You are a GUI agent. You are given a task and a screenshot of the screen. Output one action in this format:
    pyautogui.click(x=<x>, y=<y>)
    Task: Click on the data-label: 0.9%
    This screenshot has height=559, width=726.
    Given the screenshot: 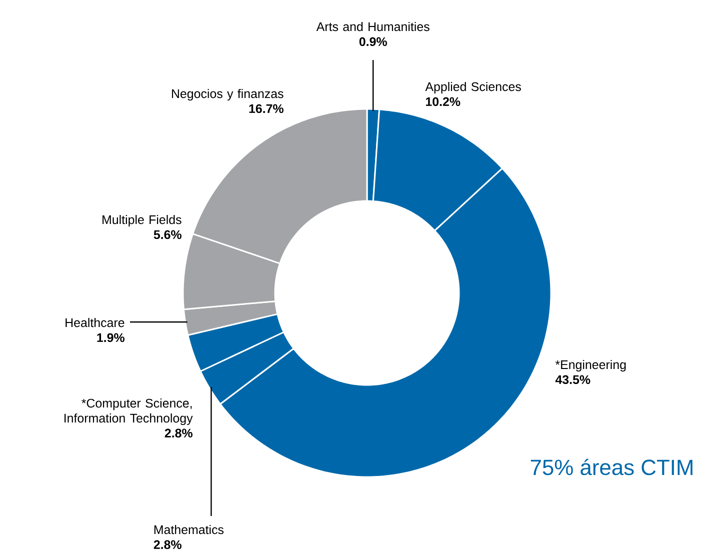 What is the action you would take?
    pyautogui.click(x=373, y=41)
    